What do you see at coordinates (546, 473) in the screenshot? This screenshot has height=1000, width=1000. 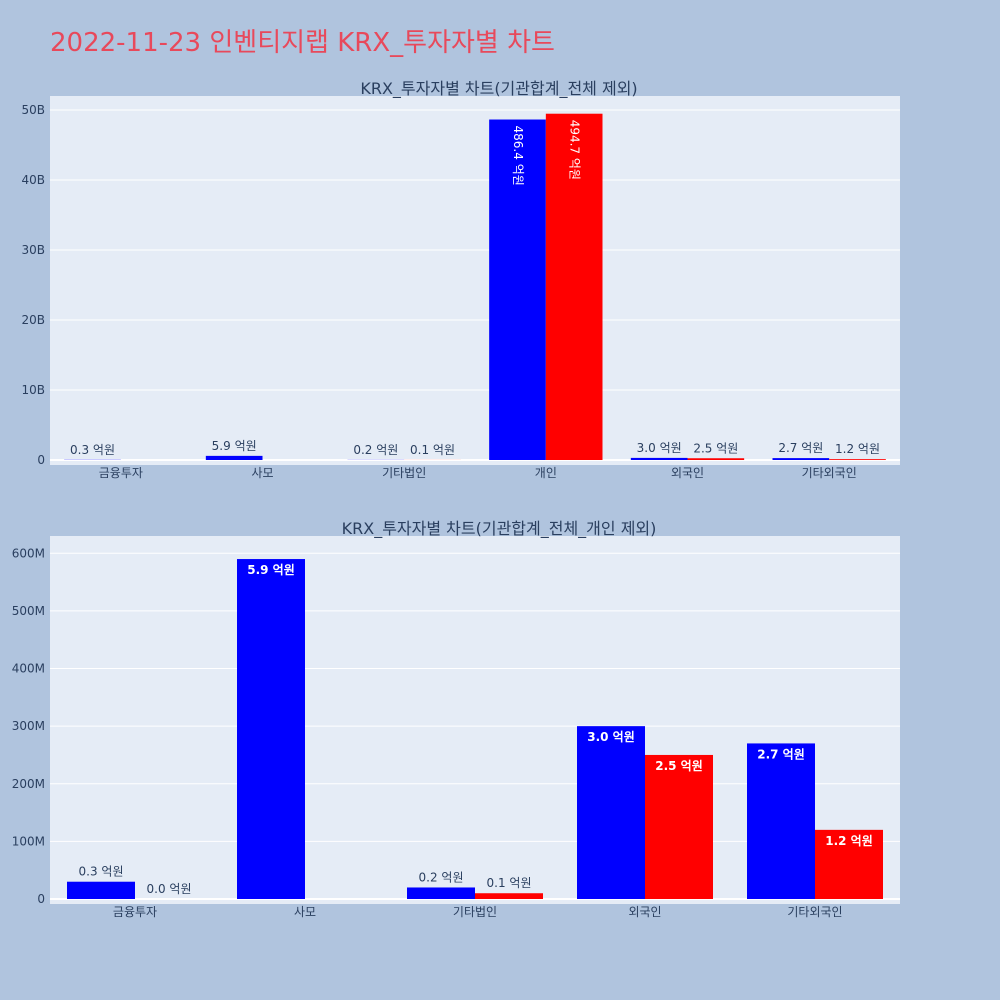 I see `x-tick-label: 개인` at bounding box center [546, 473].